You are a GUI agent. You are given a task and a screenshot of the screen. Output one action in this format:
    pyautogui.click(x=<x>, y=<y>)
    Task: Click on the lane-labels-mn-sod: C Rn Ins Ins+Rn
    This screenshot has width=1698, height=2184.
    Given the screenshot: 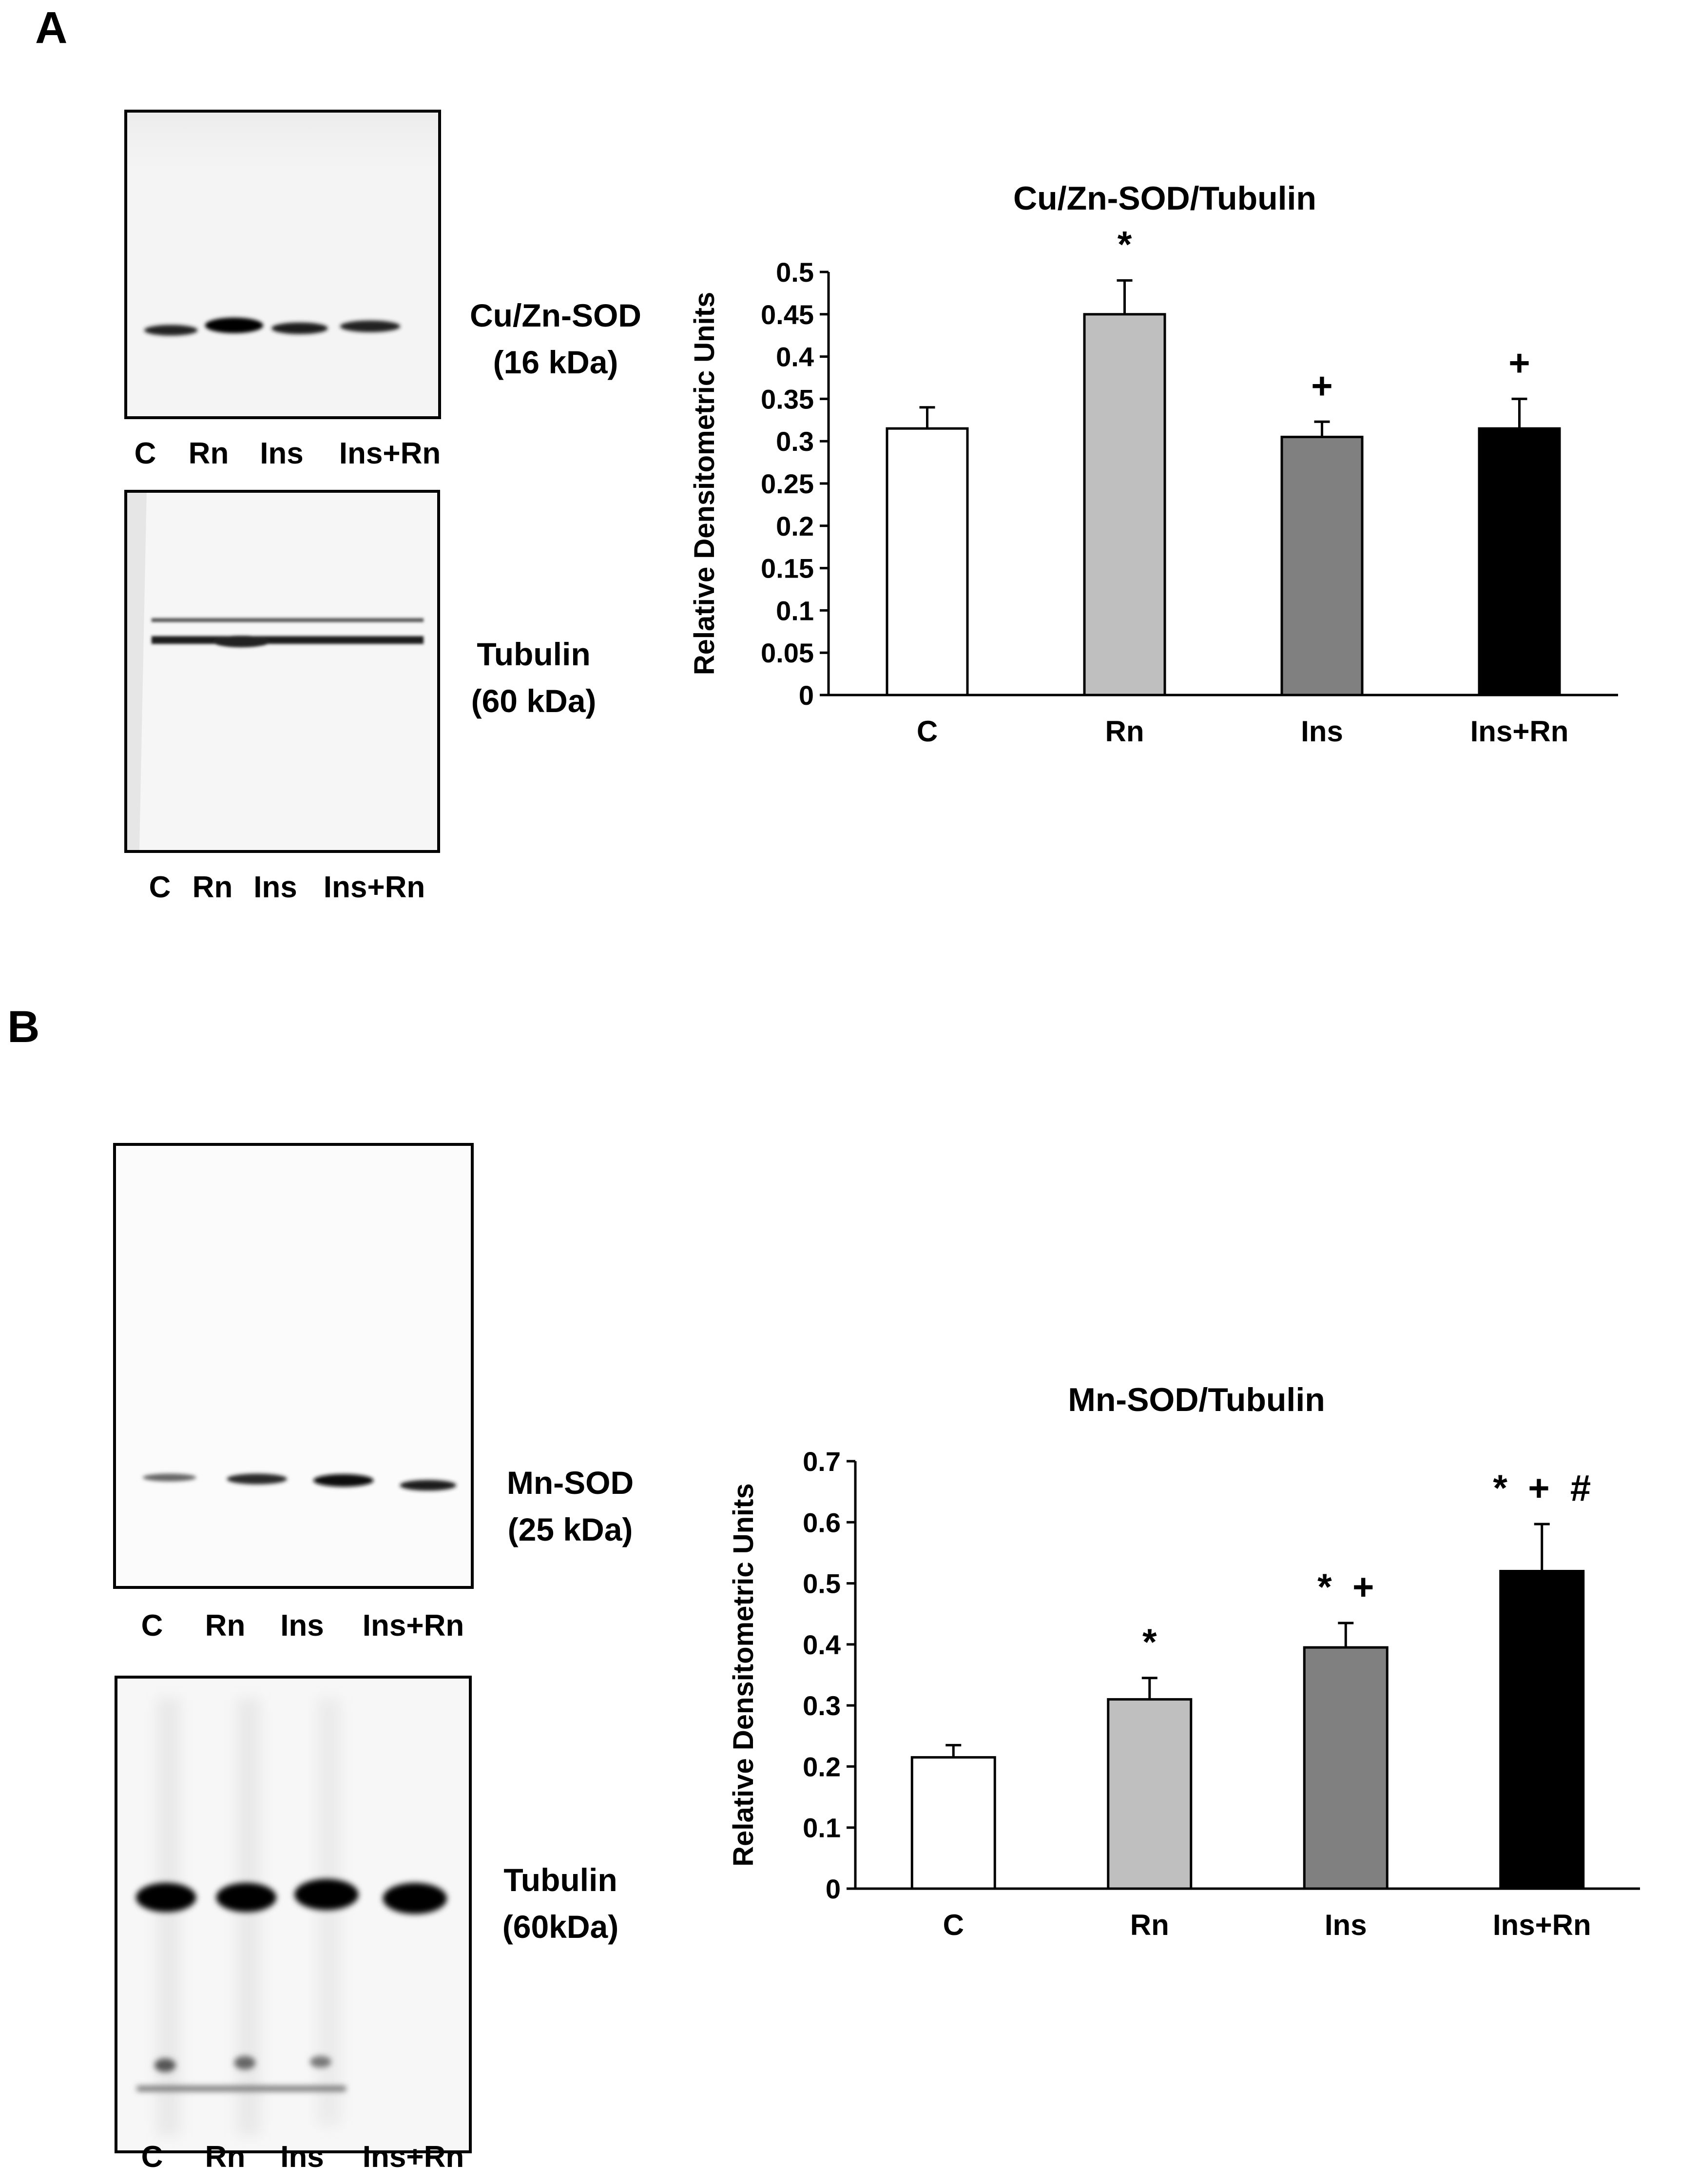 What is the action you would take?
    pyautogui.click(x=256, y=1627)
    